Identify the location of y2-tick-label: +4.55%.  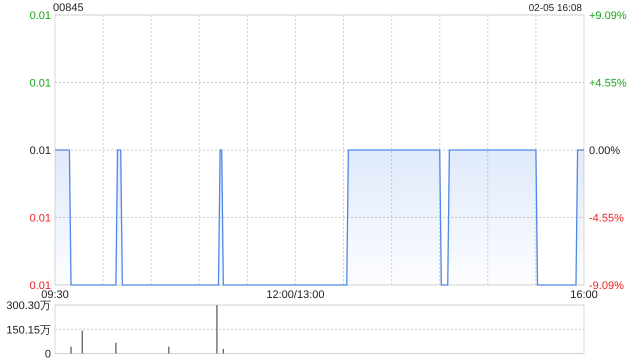
(608, 83).